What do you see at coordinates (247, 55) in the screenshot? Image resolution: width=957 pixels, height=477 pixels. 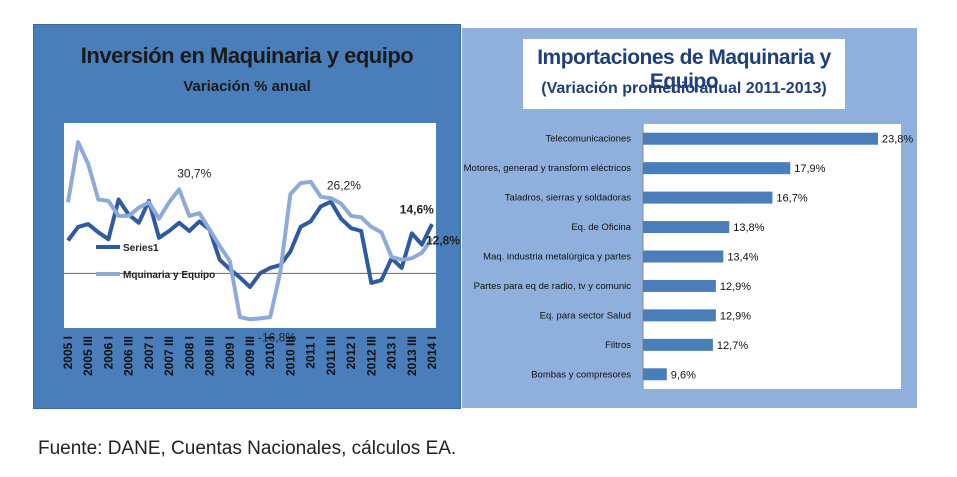 I see `investment-chart-title: Inversión en Maquinaria y equipo` at bounding box center [247, 55].